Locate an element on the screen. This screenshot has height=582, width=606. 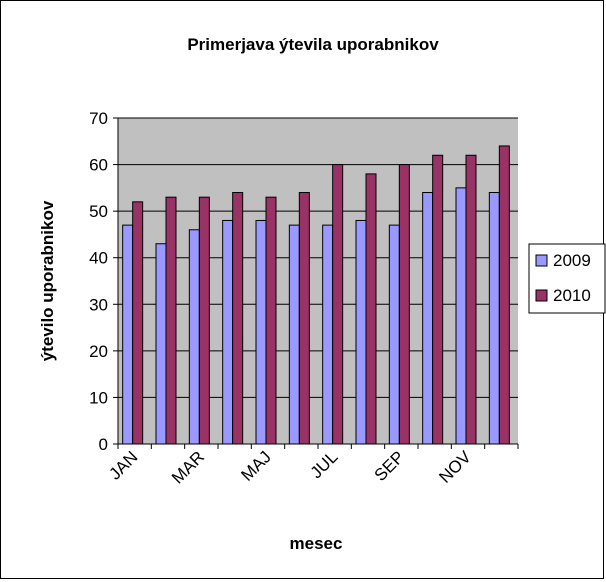
bar-2010-dec is located at coordinates (504, 295).